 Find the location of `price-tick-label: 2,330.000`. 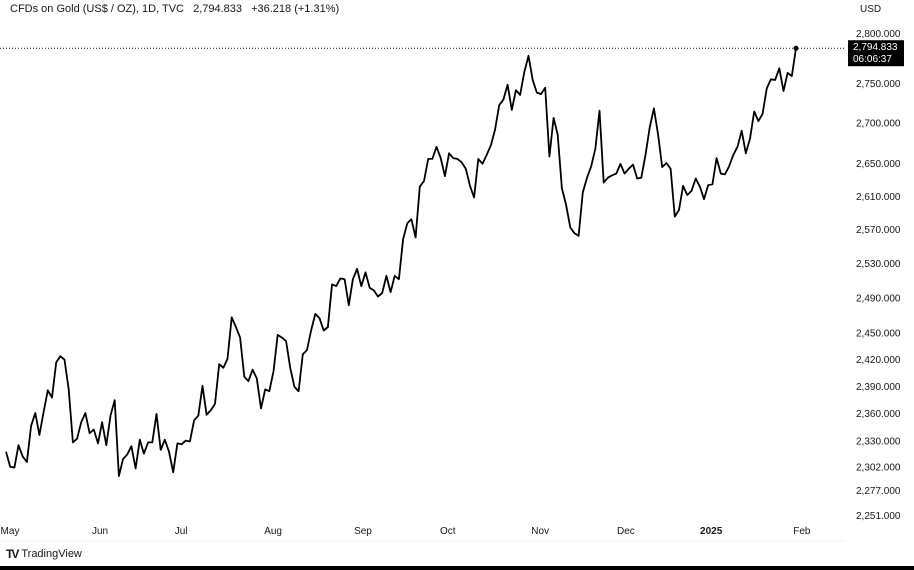

price-tick-label: 2,330.000 is located at coordinates (878, 442).